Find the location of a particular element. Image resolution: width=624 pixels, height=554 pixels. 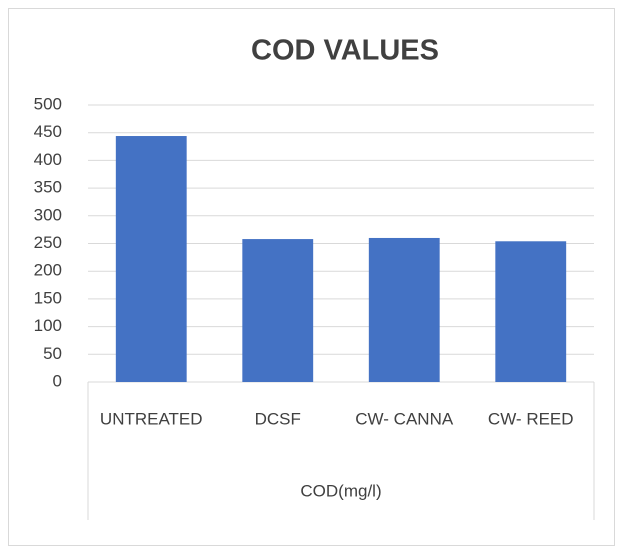

y-tick-label: 450 is located at coordinates (48, 131).